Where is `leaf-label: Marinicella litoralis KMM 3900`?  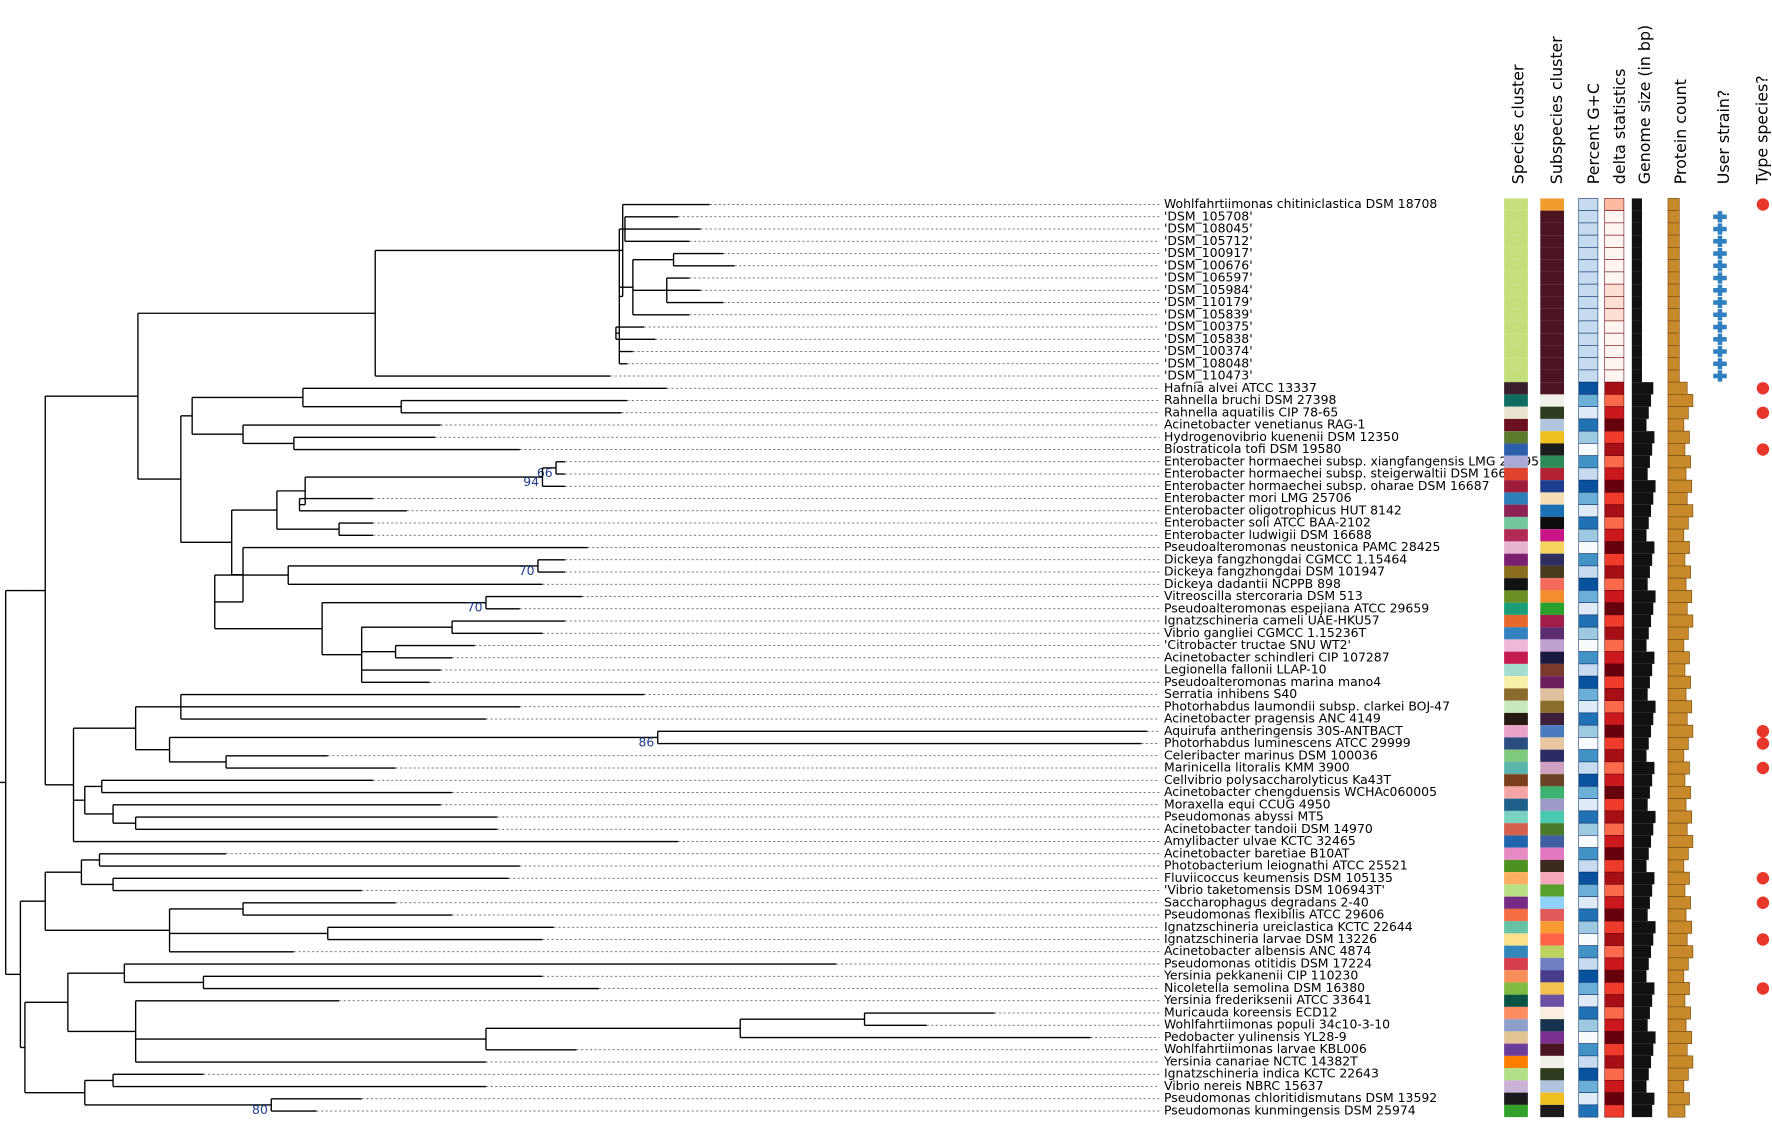 leaf-label: Marinicella litoralis KMM 3900 is located at coordinates (1257, 767).